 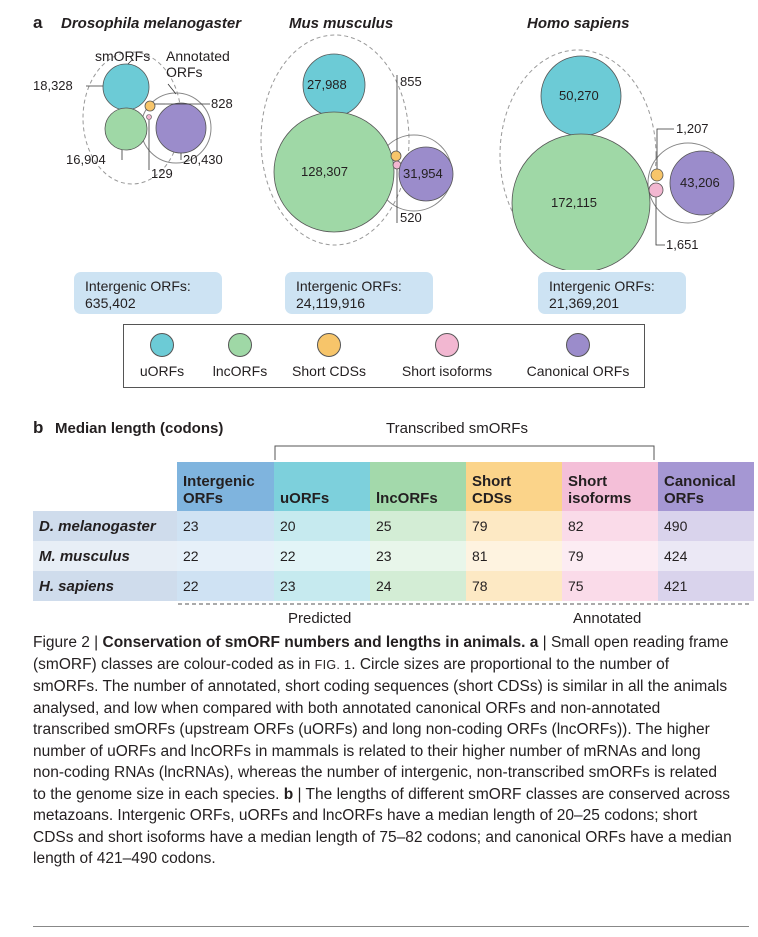 I want to click on legend-label: Short CDSs, so click(x=329, y=371).